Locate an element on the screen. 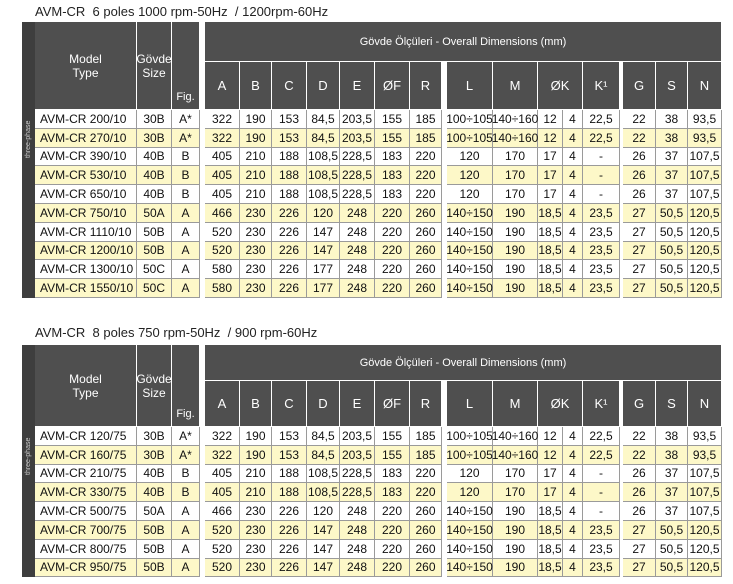 Image resolution: width=733 pixels, height=584 pixels. table-cell: 93,5 is located at coordinates (705, 138).